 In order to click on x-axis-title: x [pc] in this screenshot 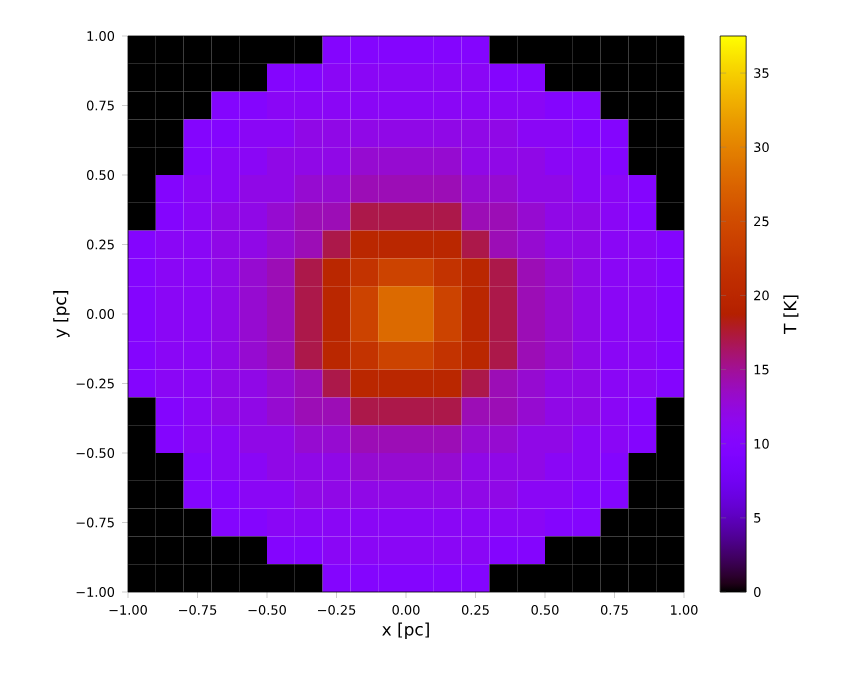, I will do `click(405, 630)`.